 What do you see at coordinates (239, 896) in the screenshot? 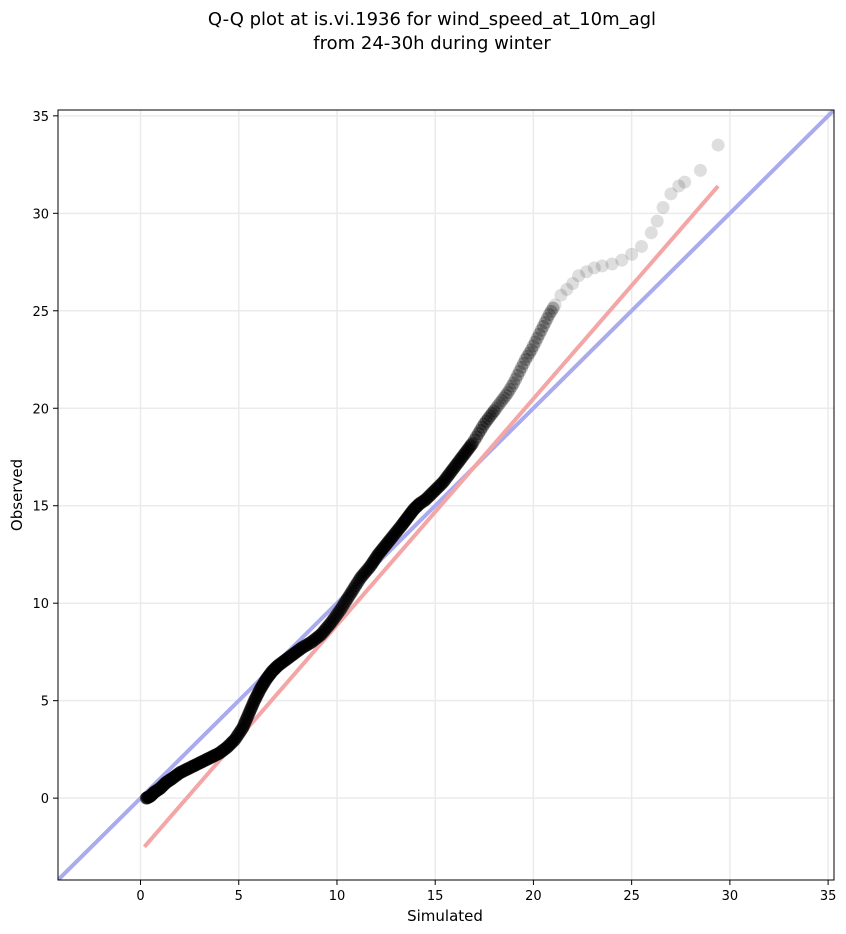
I see `x-tick-label: 5` at bounding box center [239, 896].